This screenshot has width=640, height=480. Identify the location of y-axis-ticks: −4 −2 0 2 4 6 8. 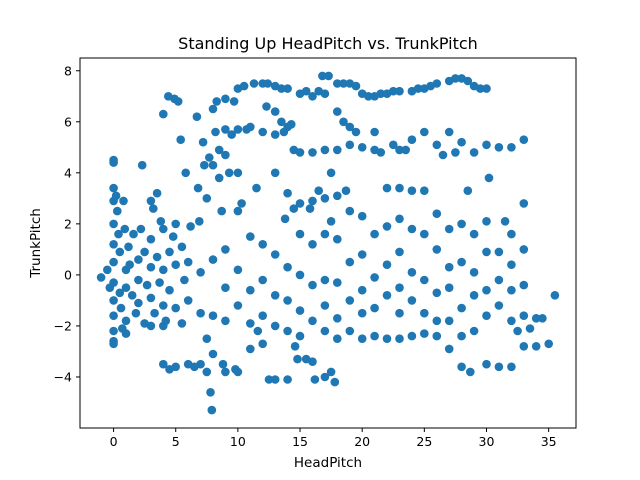
(67, 223).